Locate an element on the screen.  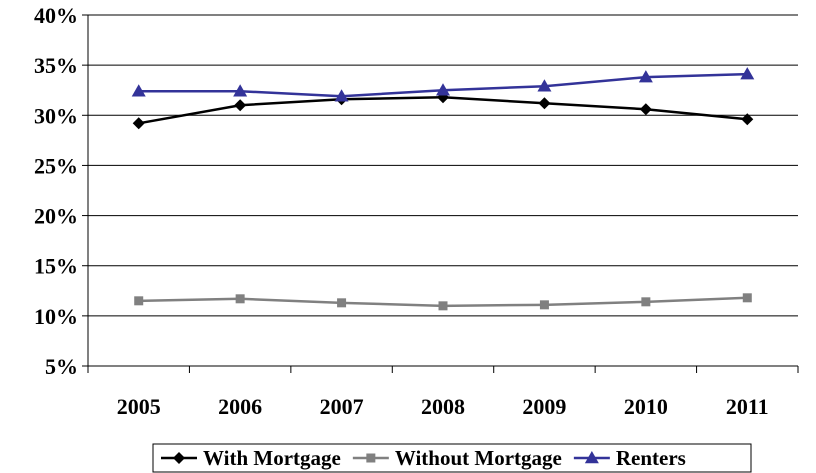
legend-item: Without Mortgage is located at coordinates (457, 458).